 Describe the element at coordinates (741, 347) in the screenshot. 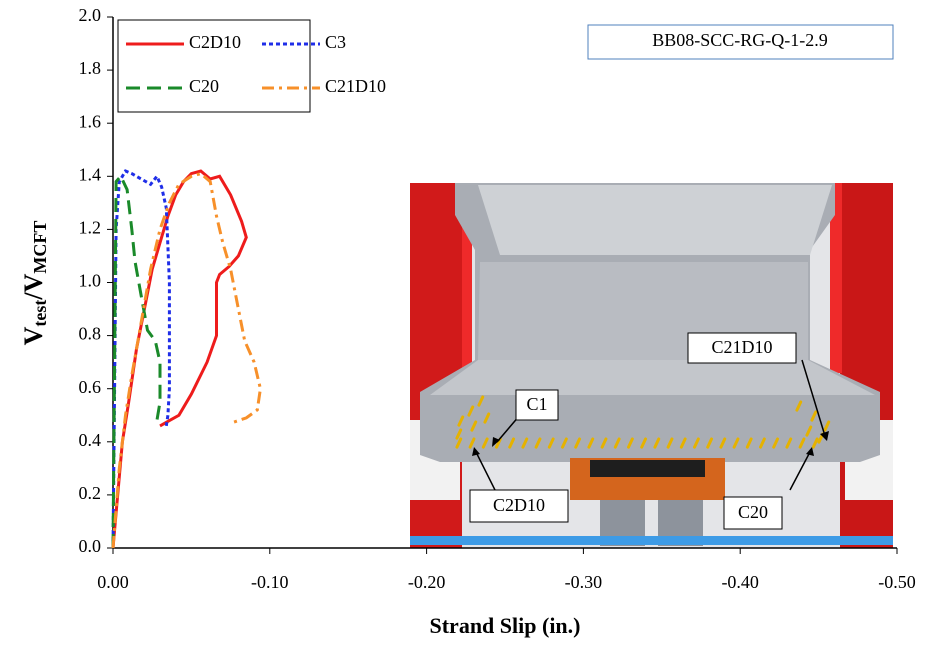

I see `inset-label: C21D10` at that location.